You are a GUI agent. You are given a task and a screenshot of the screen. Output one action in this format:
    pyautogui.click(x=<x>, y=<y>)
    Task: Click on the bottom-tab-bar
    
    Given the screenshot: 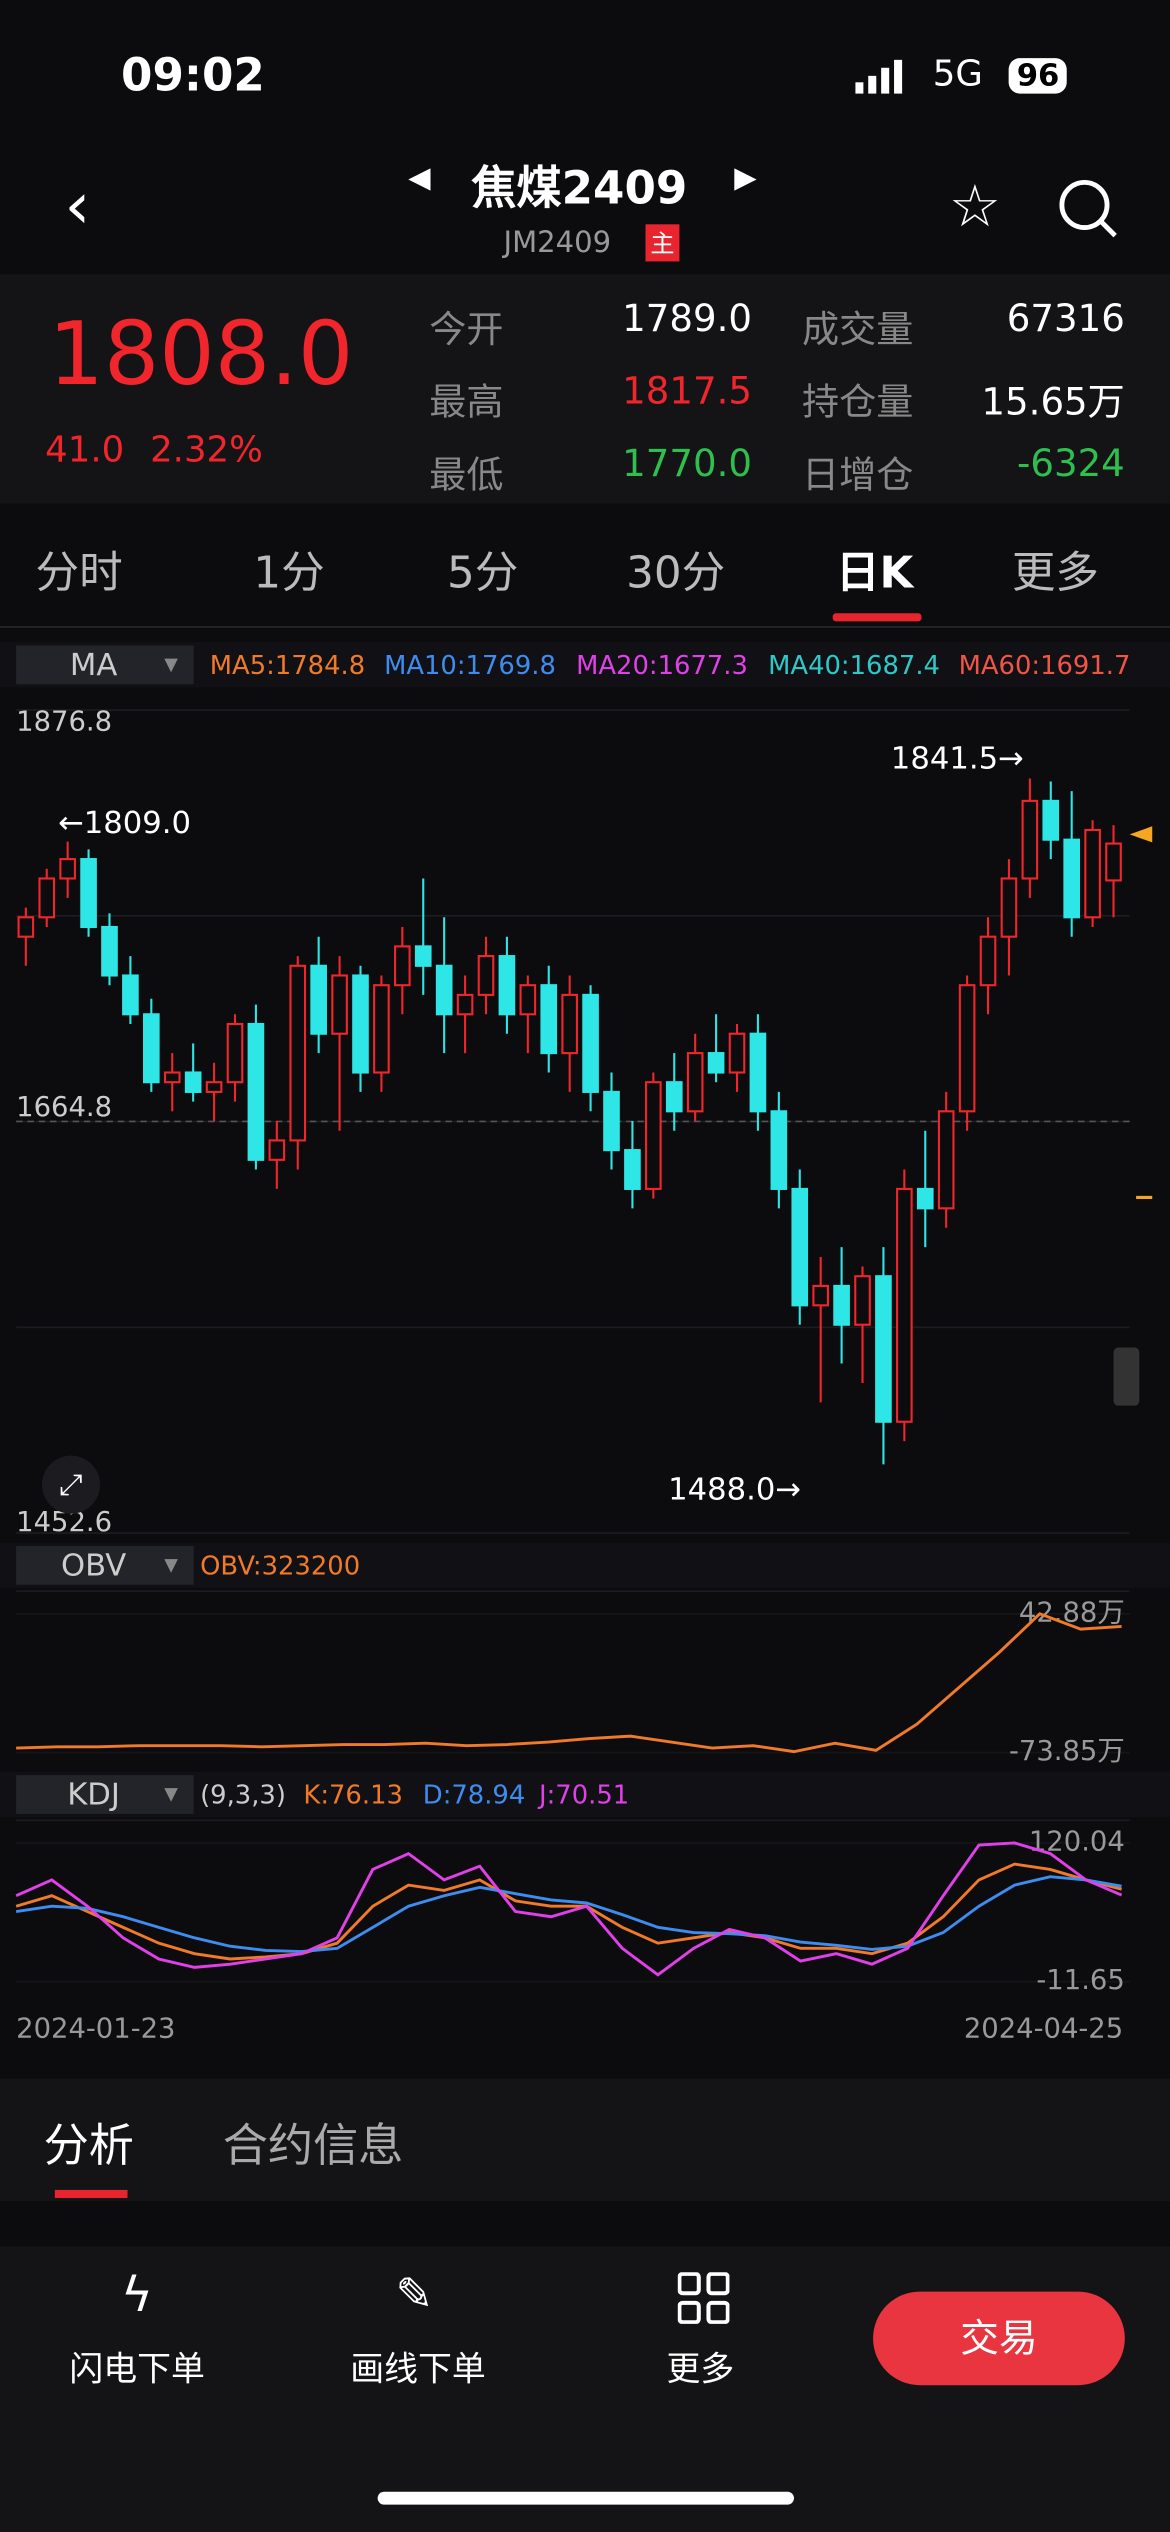 What is the action you would take?
    pyautogui.click(x=585, y=2140)
    